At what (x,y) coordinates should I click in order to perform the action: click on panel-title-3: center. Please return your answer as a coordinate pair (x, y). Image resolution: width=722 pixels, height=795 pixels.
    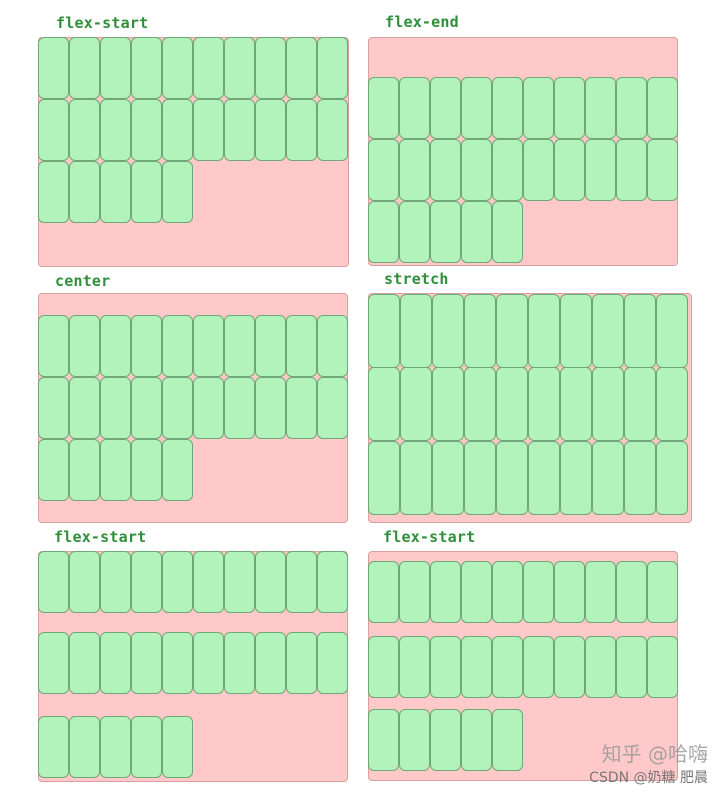
    Looking at the image, I should click on (83, 281).